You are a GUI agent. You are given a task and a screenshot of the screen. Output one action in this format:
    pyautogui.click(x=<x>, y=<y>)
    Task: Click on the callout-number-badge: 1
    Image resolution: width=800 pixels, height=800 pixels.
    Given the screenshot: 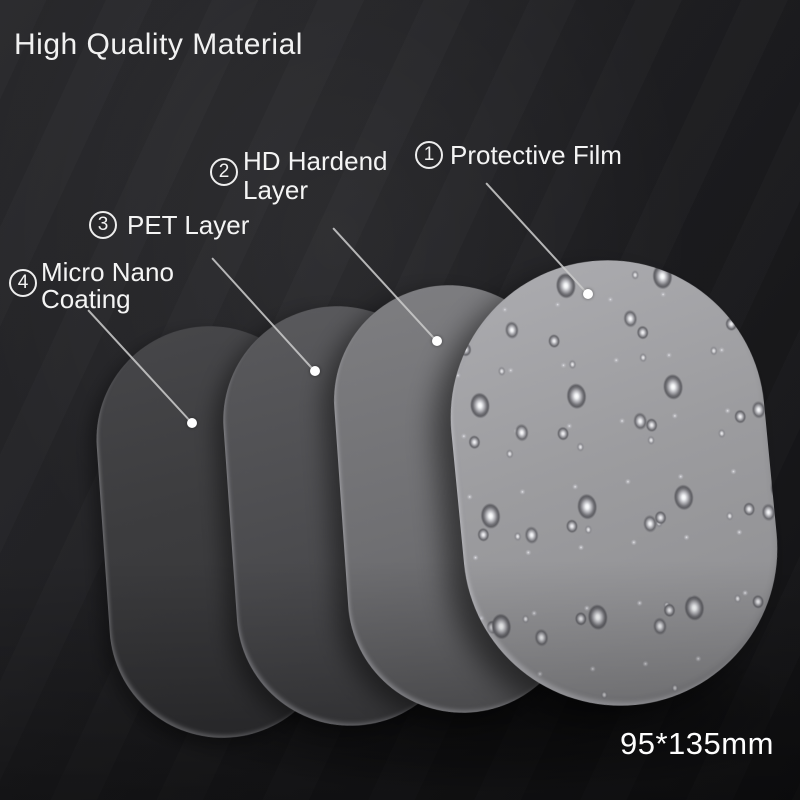 What is the action you would take?
    pyautogui.click(x=429, y=155)
    